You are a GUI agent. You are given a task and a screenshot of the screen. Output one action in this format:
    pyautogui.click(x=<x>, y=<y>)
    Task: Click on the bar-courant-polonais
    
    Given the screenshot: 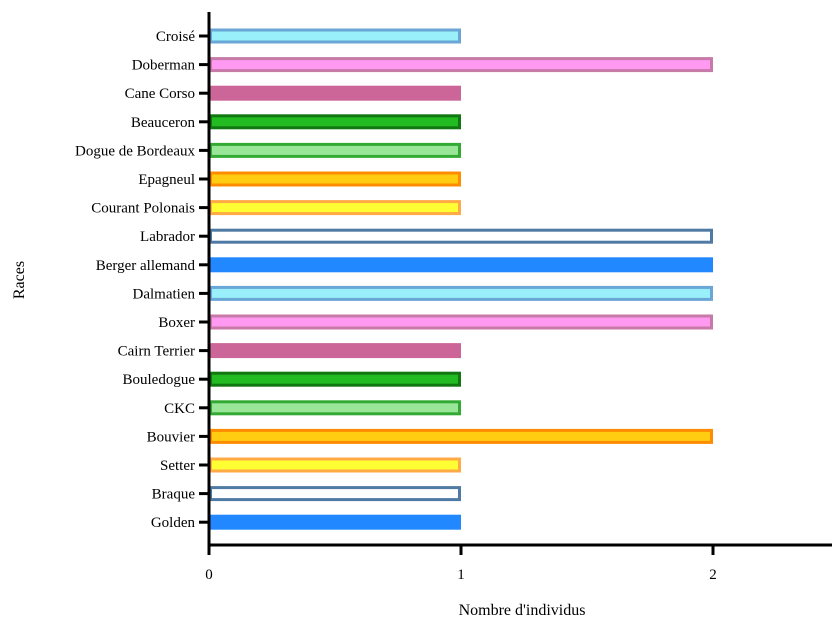 What is the action you would take?
    pyautogui.click(x=335, y=208)
    